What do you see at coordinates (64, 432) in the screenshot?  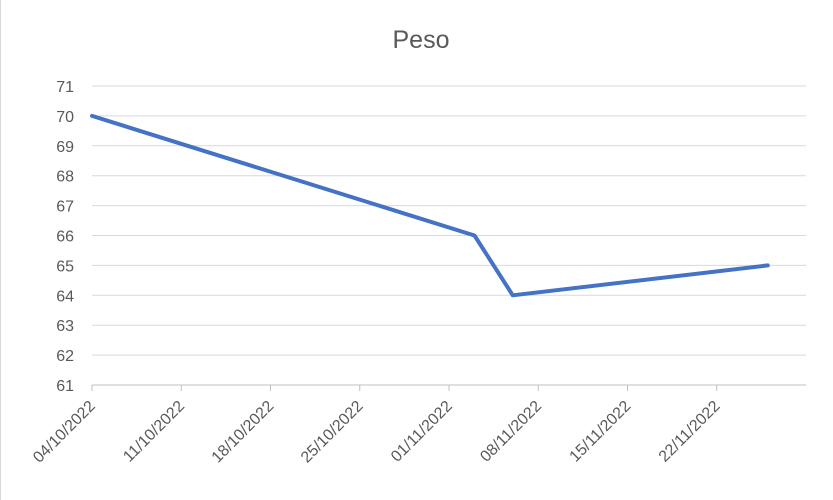 I see `x-tick-label: 04/10/2022` at bounding box center [64, 432].